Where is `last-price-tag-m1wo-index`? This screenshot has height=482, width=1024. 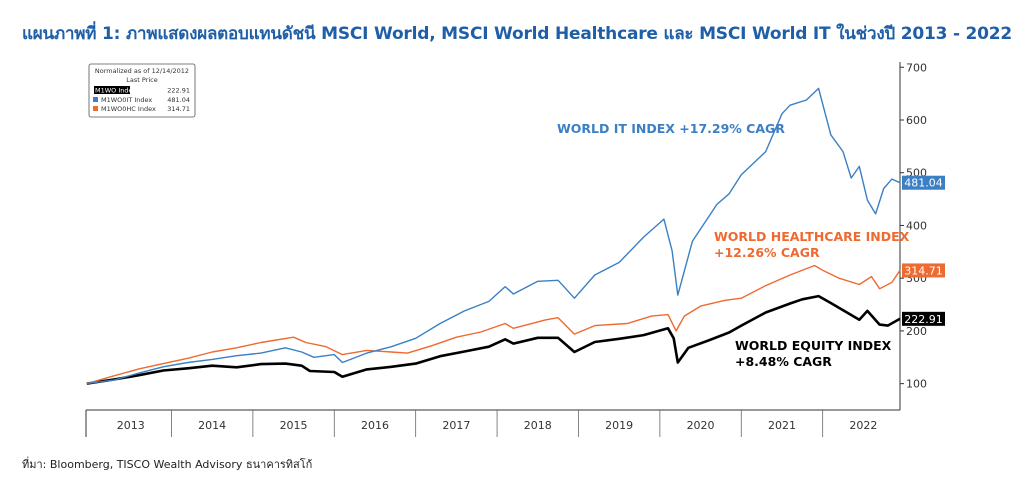
last-price-tag-m1wo-index is located at coordinates (923, 318).